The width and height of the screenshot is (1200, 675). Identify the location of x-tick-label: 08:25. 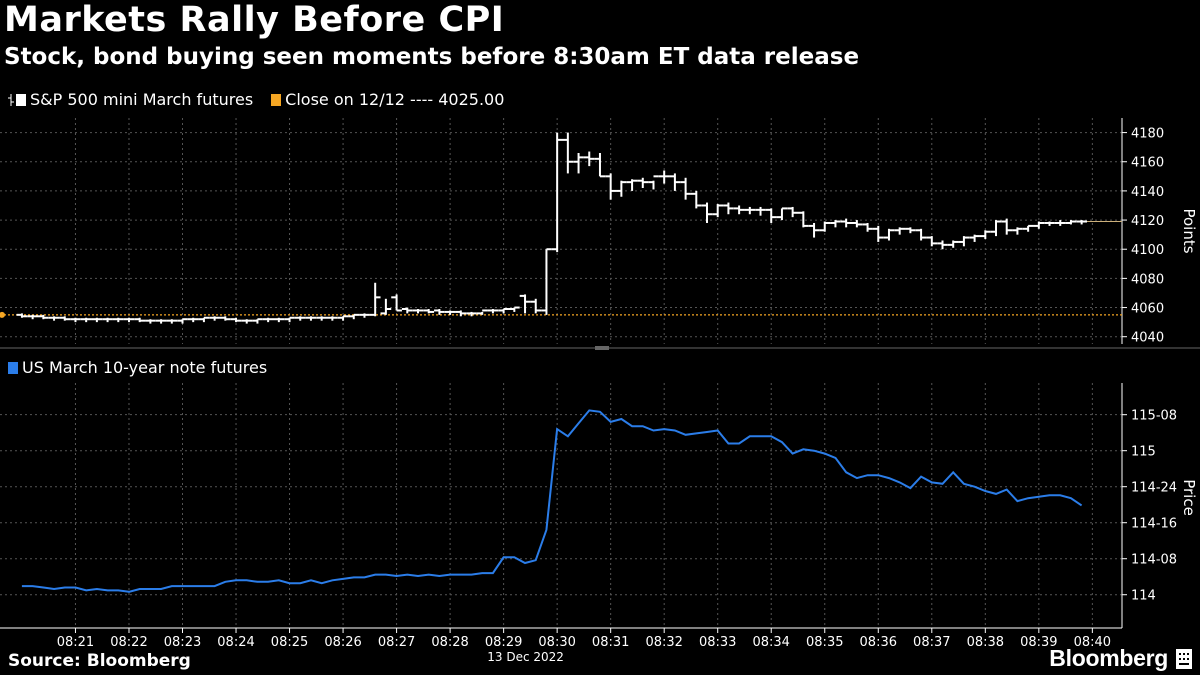
(289, 642).